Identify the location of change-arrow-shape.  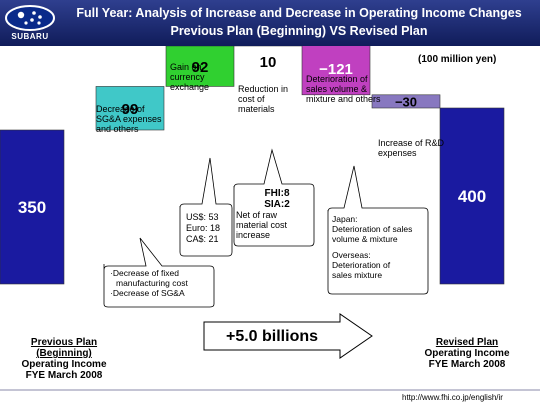
(288, 336).